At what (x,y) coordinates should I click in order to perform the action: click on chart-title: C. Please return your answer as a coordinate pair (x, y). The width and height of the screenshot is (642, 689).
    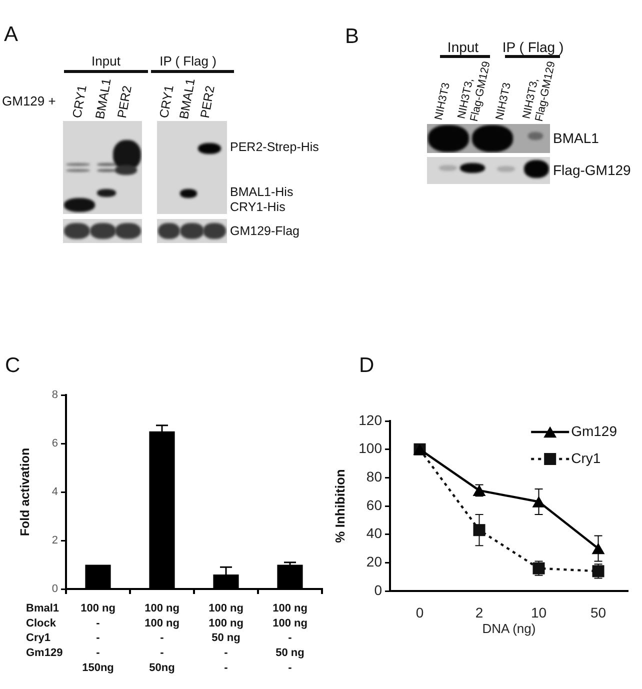
    Looking at the image, I should click on (12, 365).